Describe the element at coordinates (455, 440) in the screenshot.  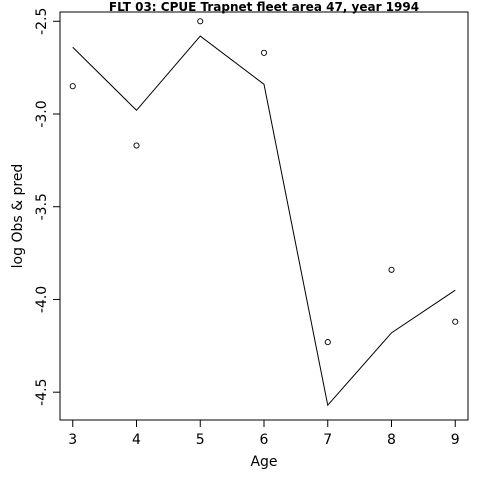
I see `x-tick-label: 9` at that location.